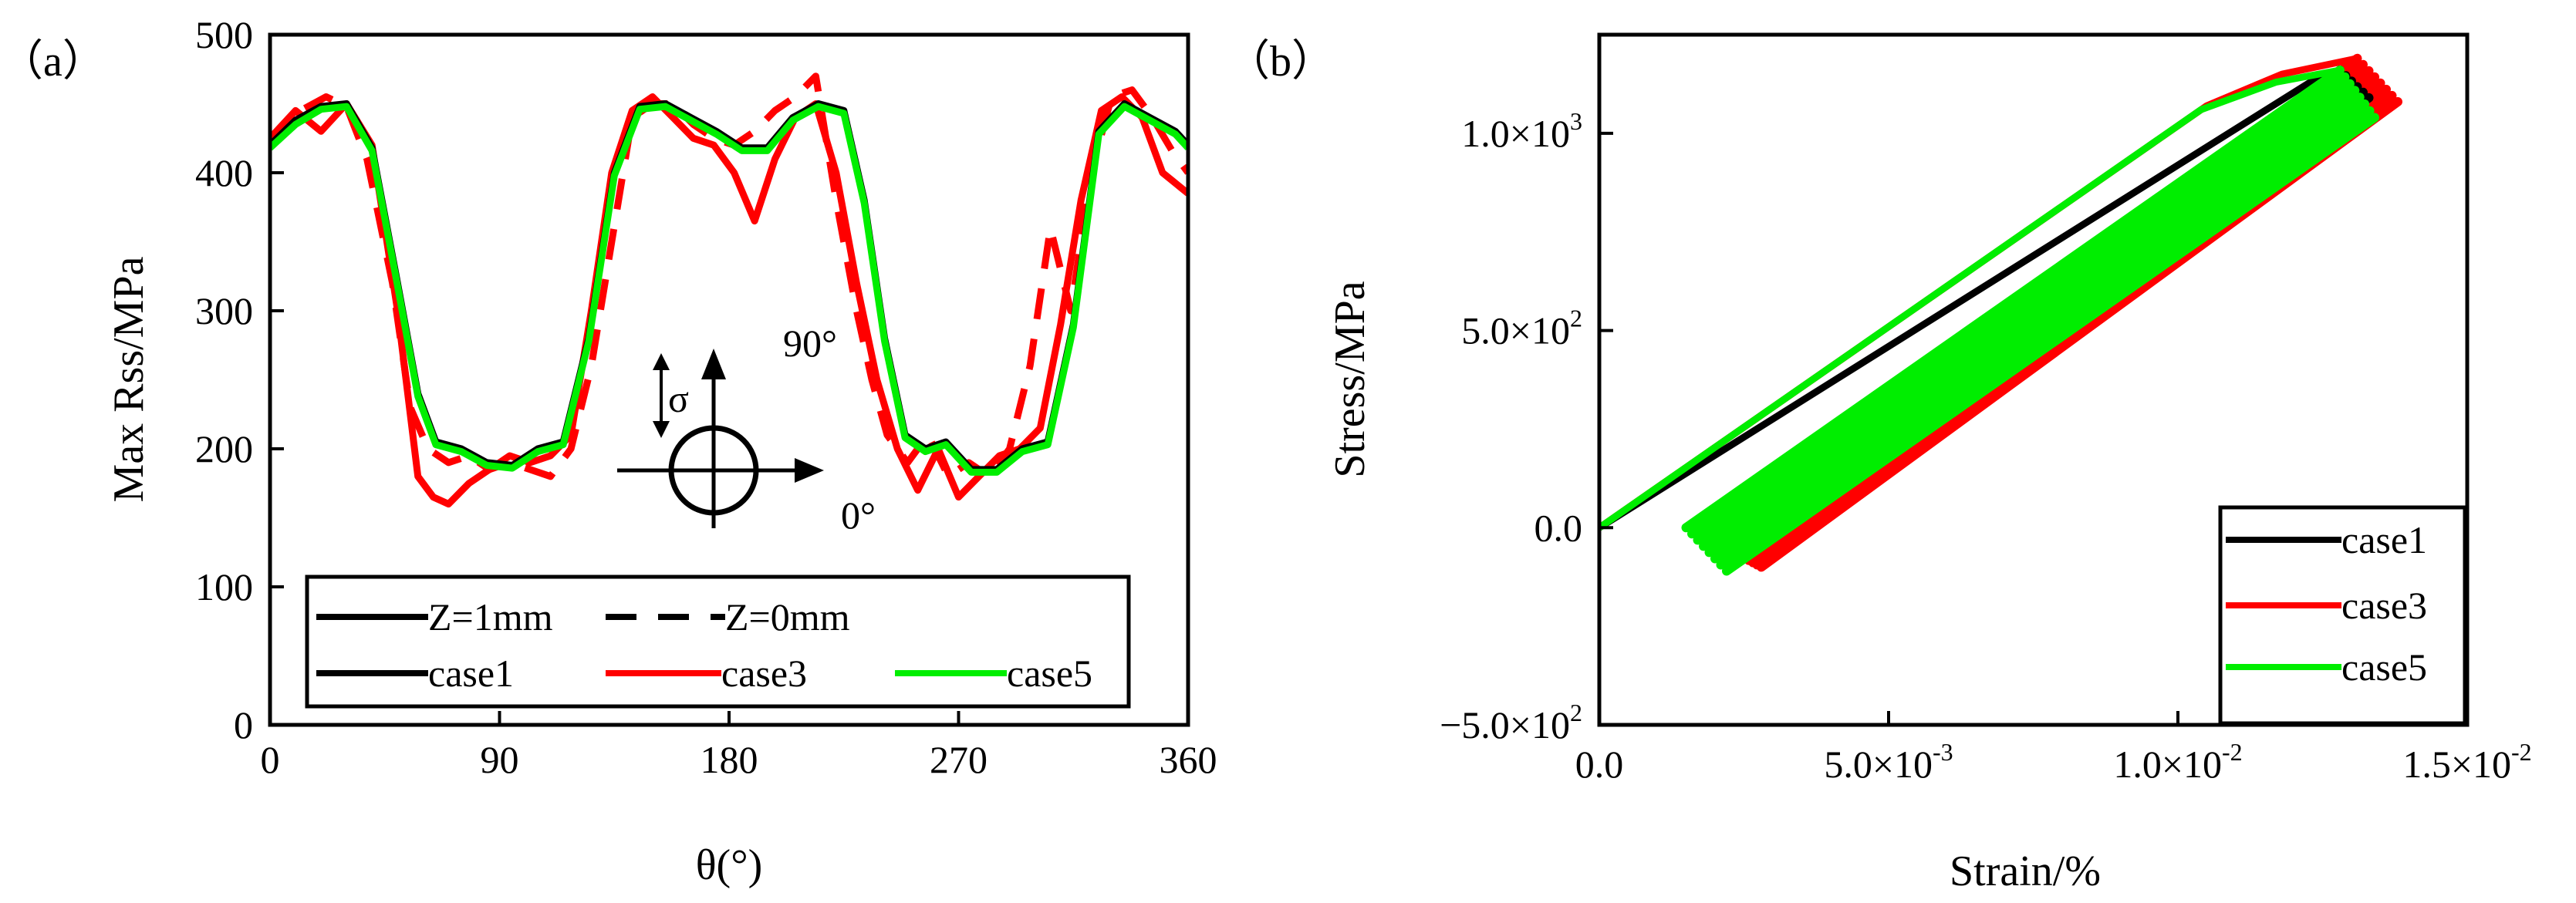 This screenshot has height=903, width=2576. Describe the element at coordinates (2384, 606) in the screenshot. I see `legend-b-case3-label: case3` at that location.